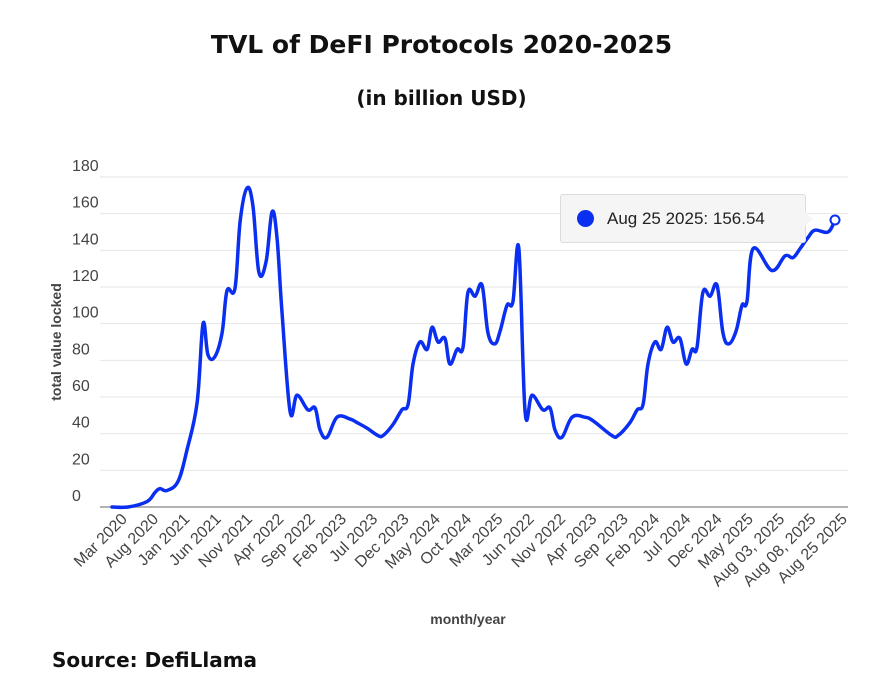 Image resolution: width=883 pixels, height=682 pixels. What do you see at coordinates (81, 459) in the screenshot?
I see `y-tick-label: 20` at bounding box center [81, 459].